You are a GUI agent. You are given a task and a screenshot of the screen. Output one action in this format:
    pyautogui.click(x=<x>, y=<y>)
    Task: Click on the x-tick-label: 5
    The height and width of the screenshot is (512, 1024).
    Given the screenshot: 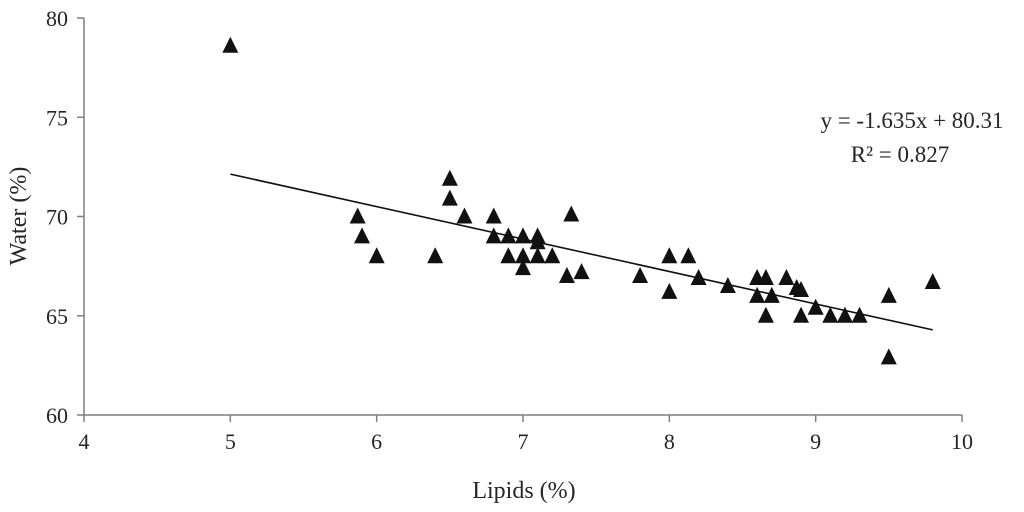 What is the action you would take?
    pyautogui.click(x=230, y=441)
    